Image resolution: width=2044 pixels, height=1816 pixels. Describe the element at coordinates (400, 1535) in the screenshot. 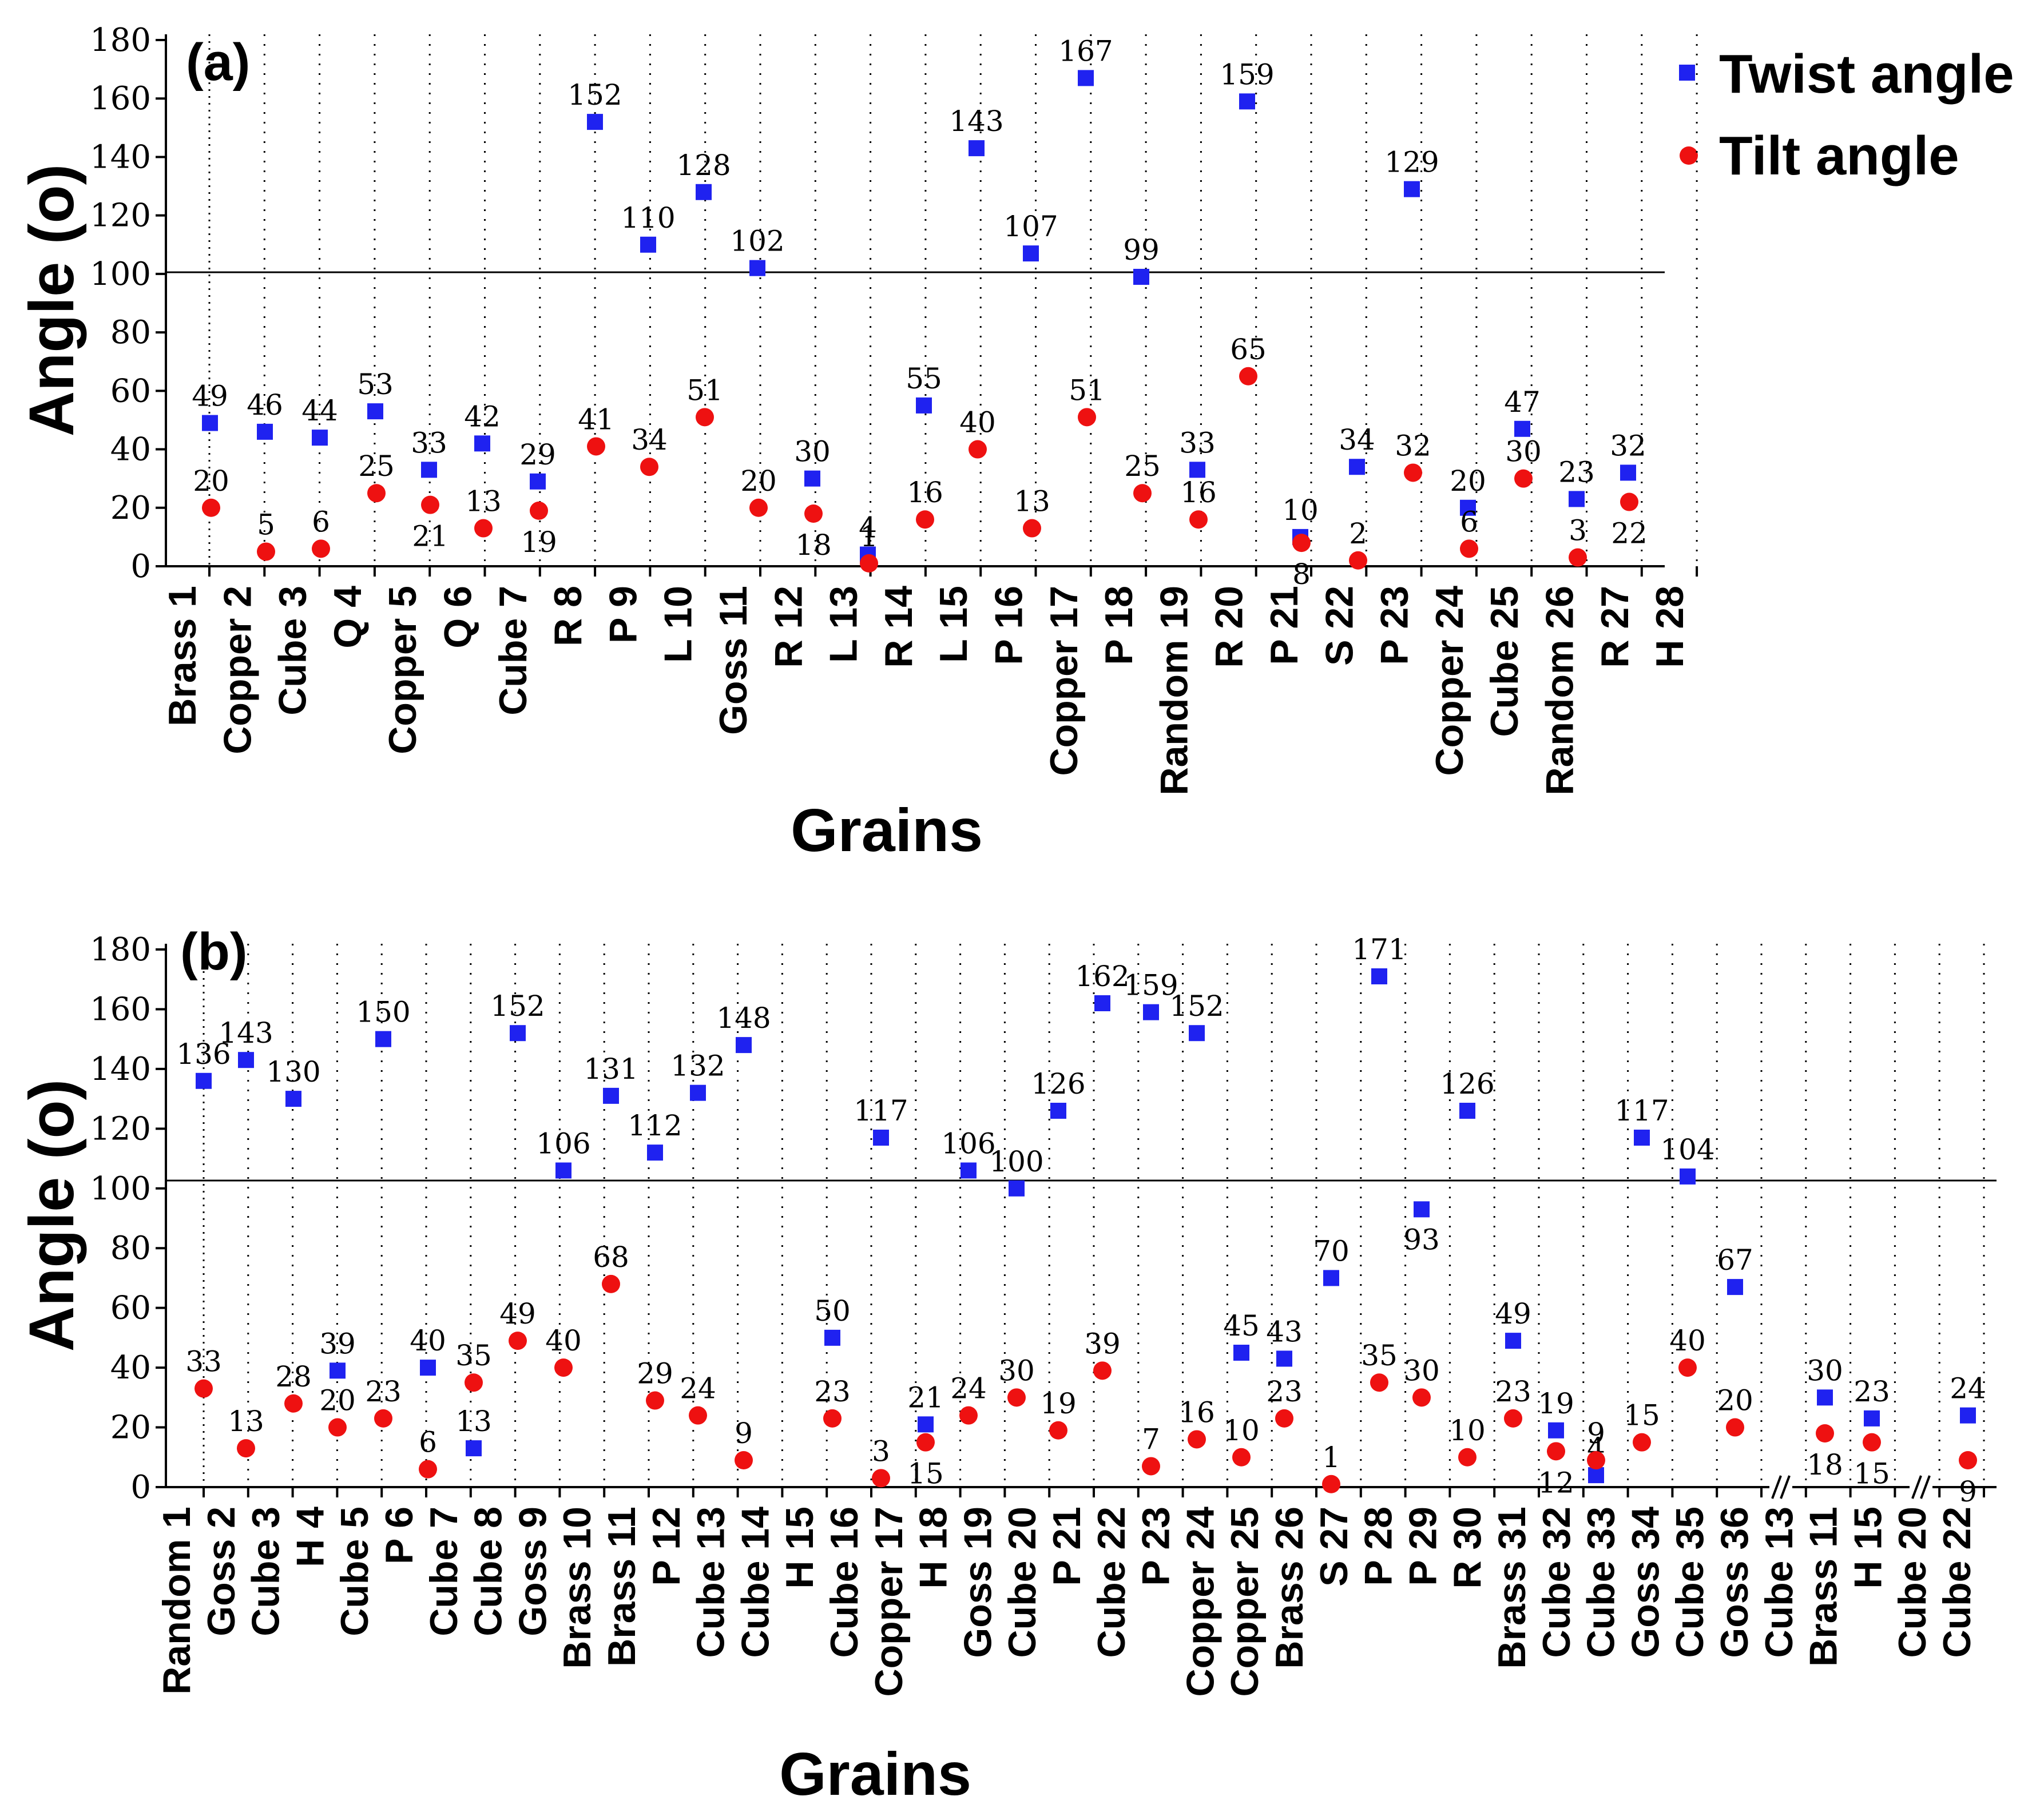

I see `x-tick-label: P 6` at that location.